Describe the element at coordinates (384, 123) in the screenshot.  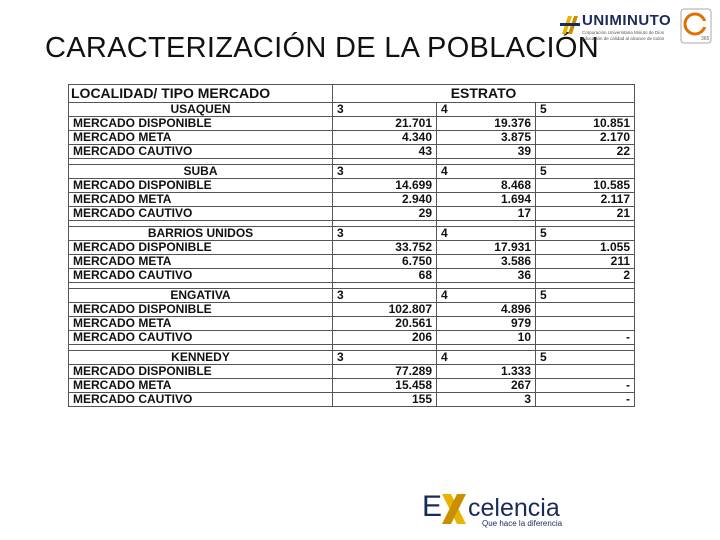
I see `market-value: 21.701` at that location.